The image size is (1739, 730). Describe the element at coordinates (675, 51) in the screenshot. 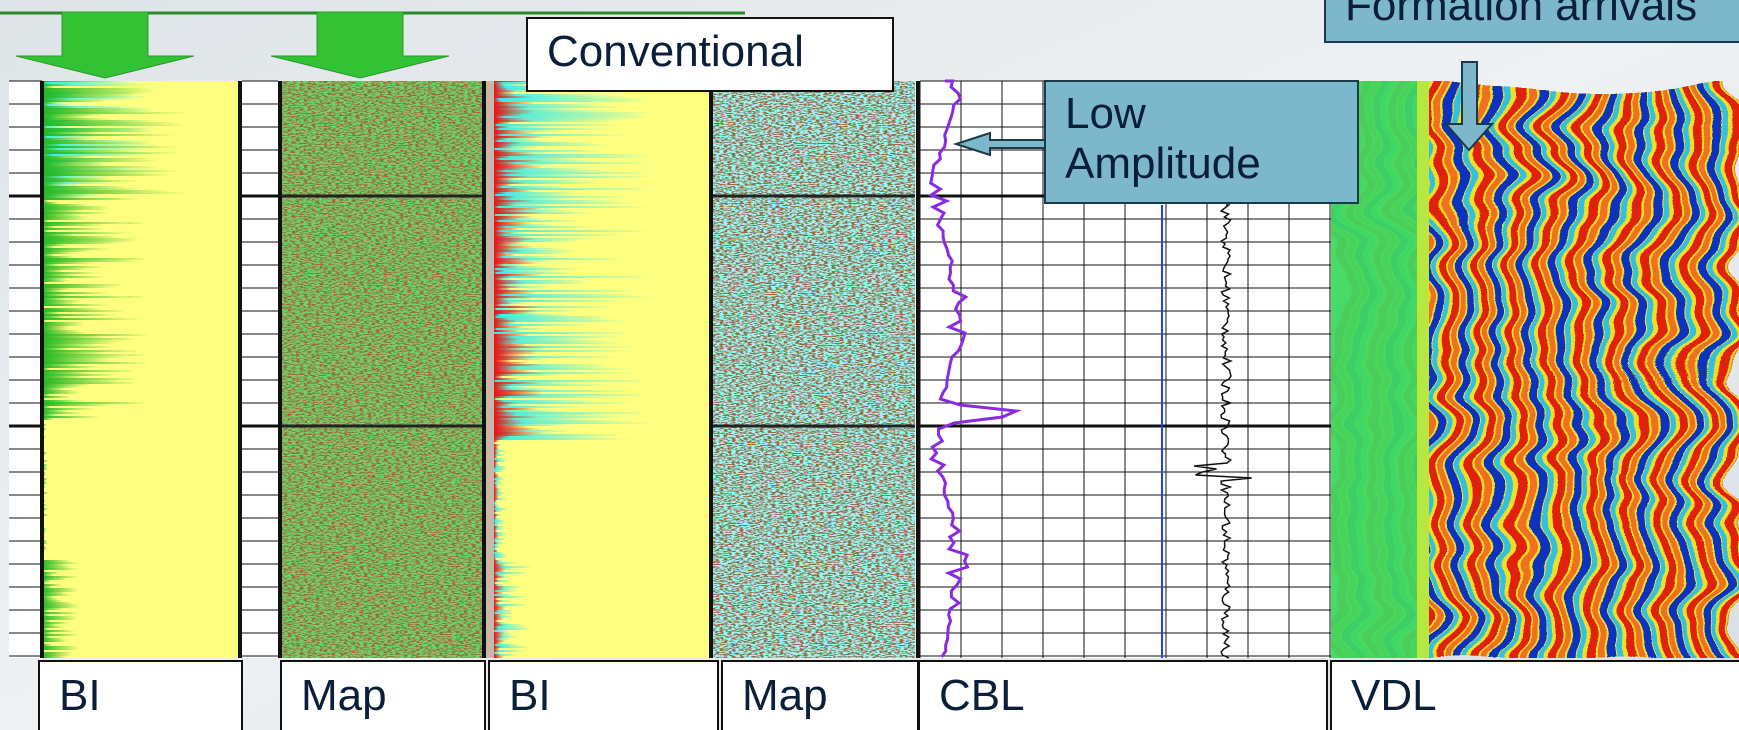

I see `callout-text: Conventional` at that location.